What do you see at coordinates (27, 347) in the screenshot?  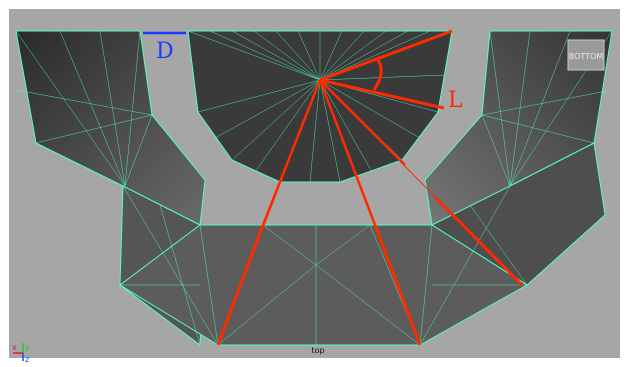 I see `axis-y-label: y` at bounding box center [27, 347].